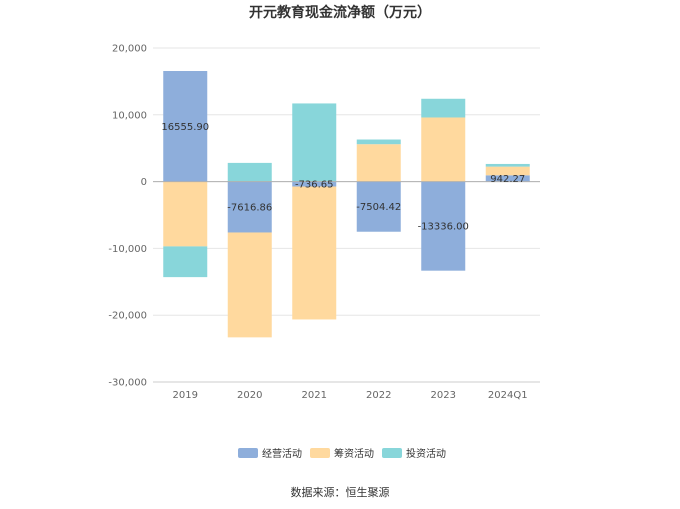 Image resolution: width=680 pixels, height=509 pixels. Describe the element at coordinates (185, 395) in the screenshot. I see `x-tick-label: 2019` at that location.